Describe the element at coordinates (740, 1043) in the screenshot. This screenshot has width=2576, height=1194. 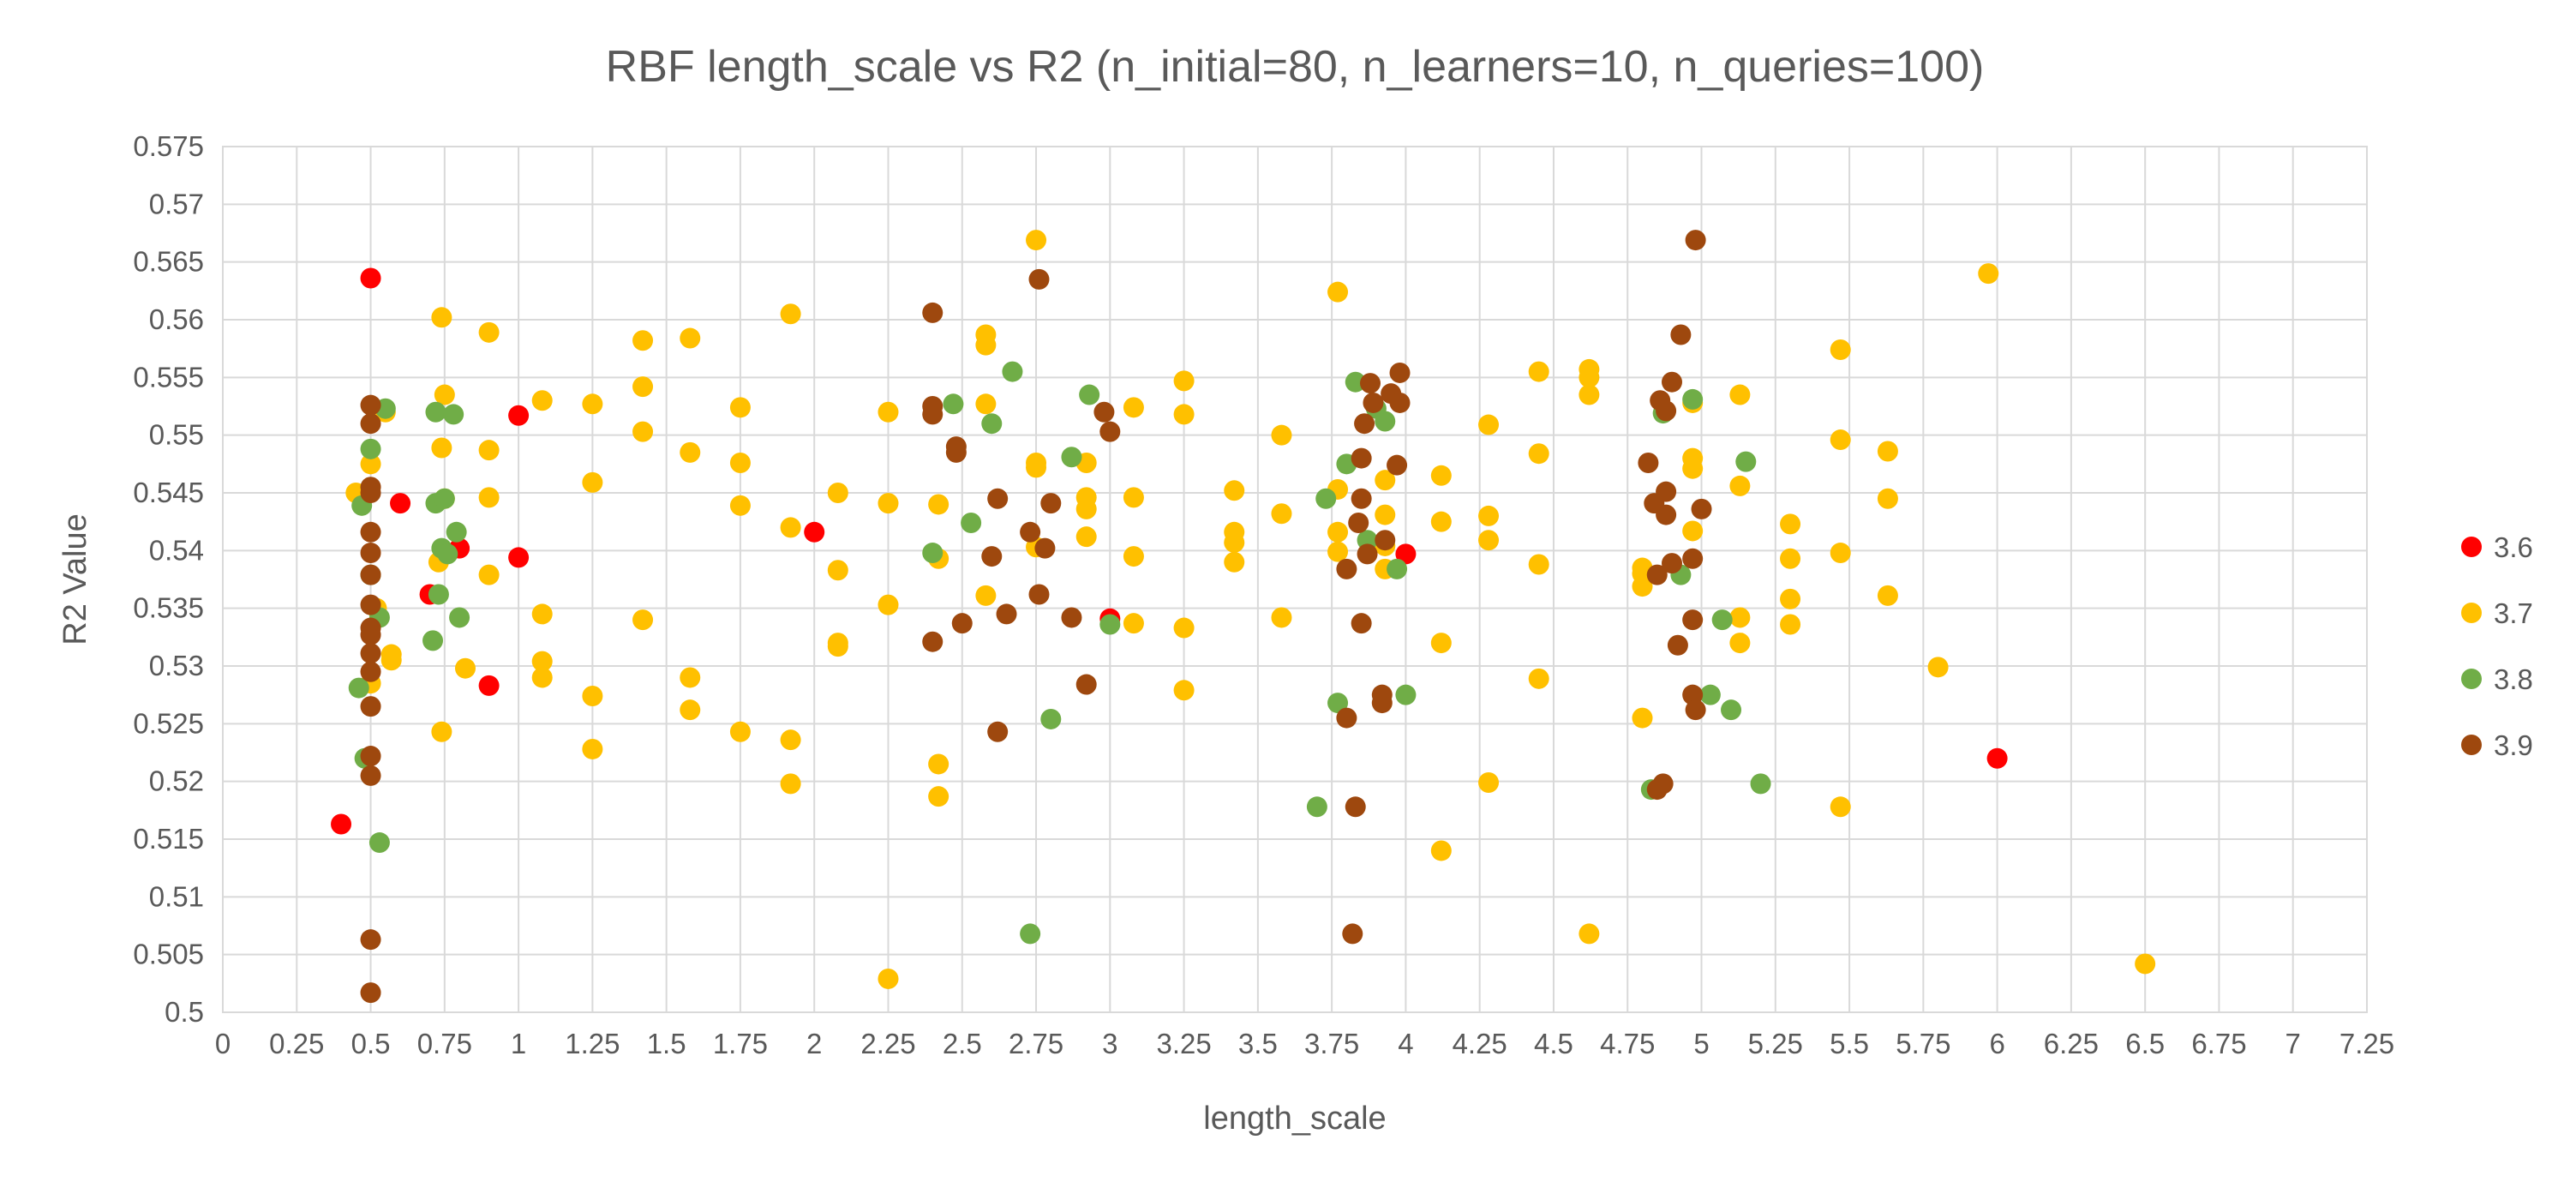
I see `x-tick-label: 1.75` at that location.